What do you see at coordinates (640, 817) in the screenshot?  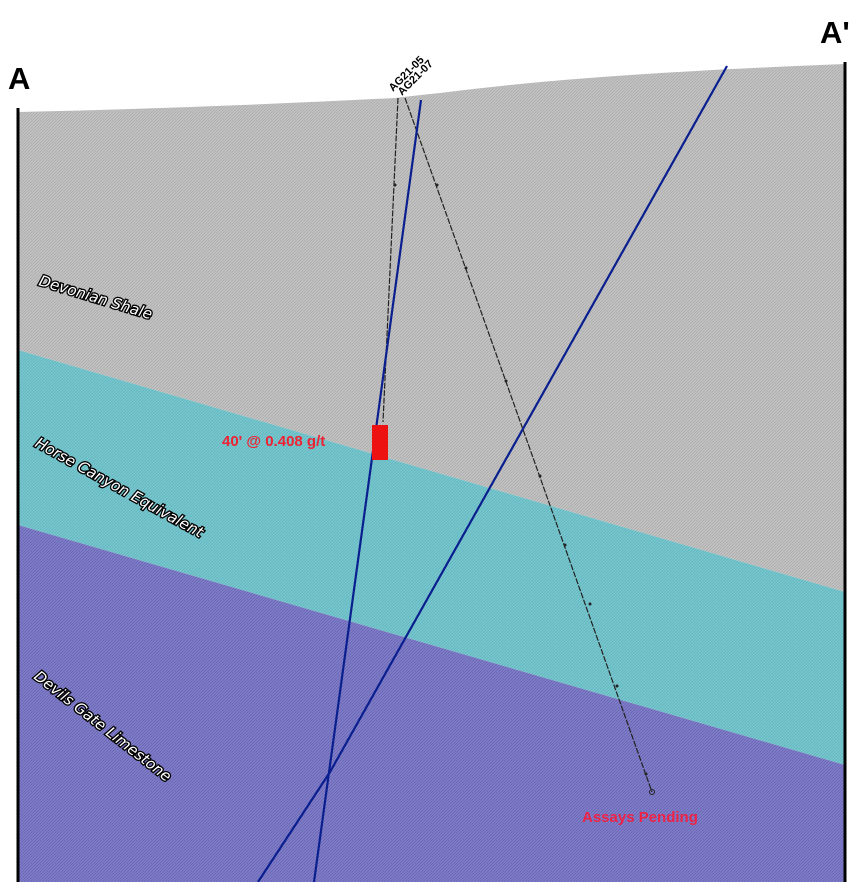 I see `assays-pending-label: Assays Pending` at bounding box center [640, 817].